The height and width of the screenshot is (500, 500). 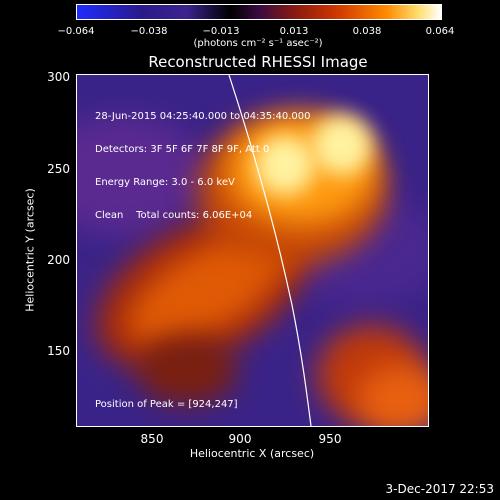 I want to click on solar-limb, so click(x=270, y=250).